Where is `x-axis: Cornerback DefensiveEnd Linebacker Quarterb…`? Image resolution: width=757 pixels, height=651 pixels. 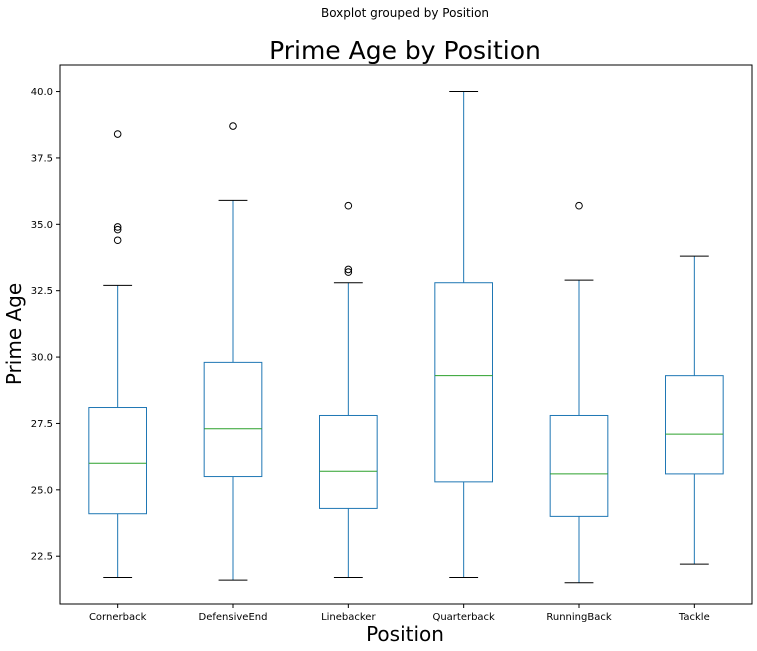
x-axis: Cornerback DefensiveEnd Linebacker Quarterb… is located at coordinates (399, 613).